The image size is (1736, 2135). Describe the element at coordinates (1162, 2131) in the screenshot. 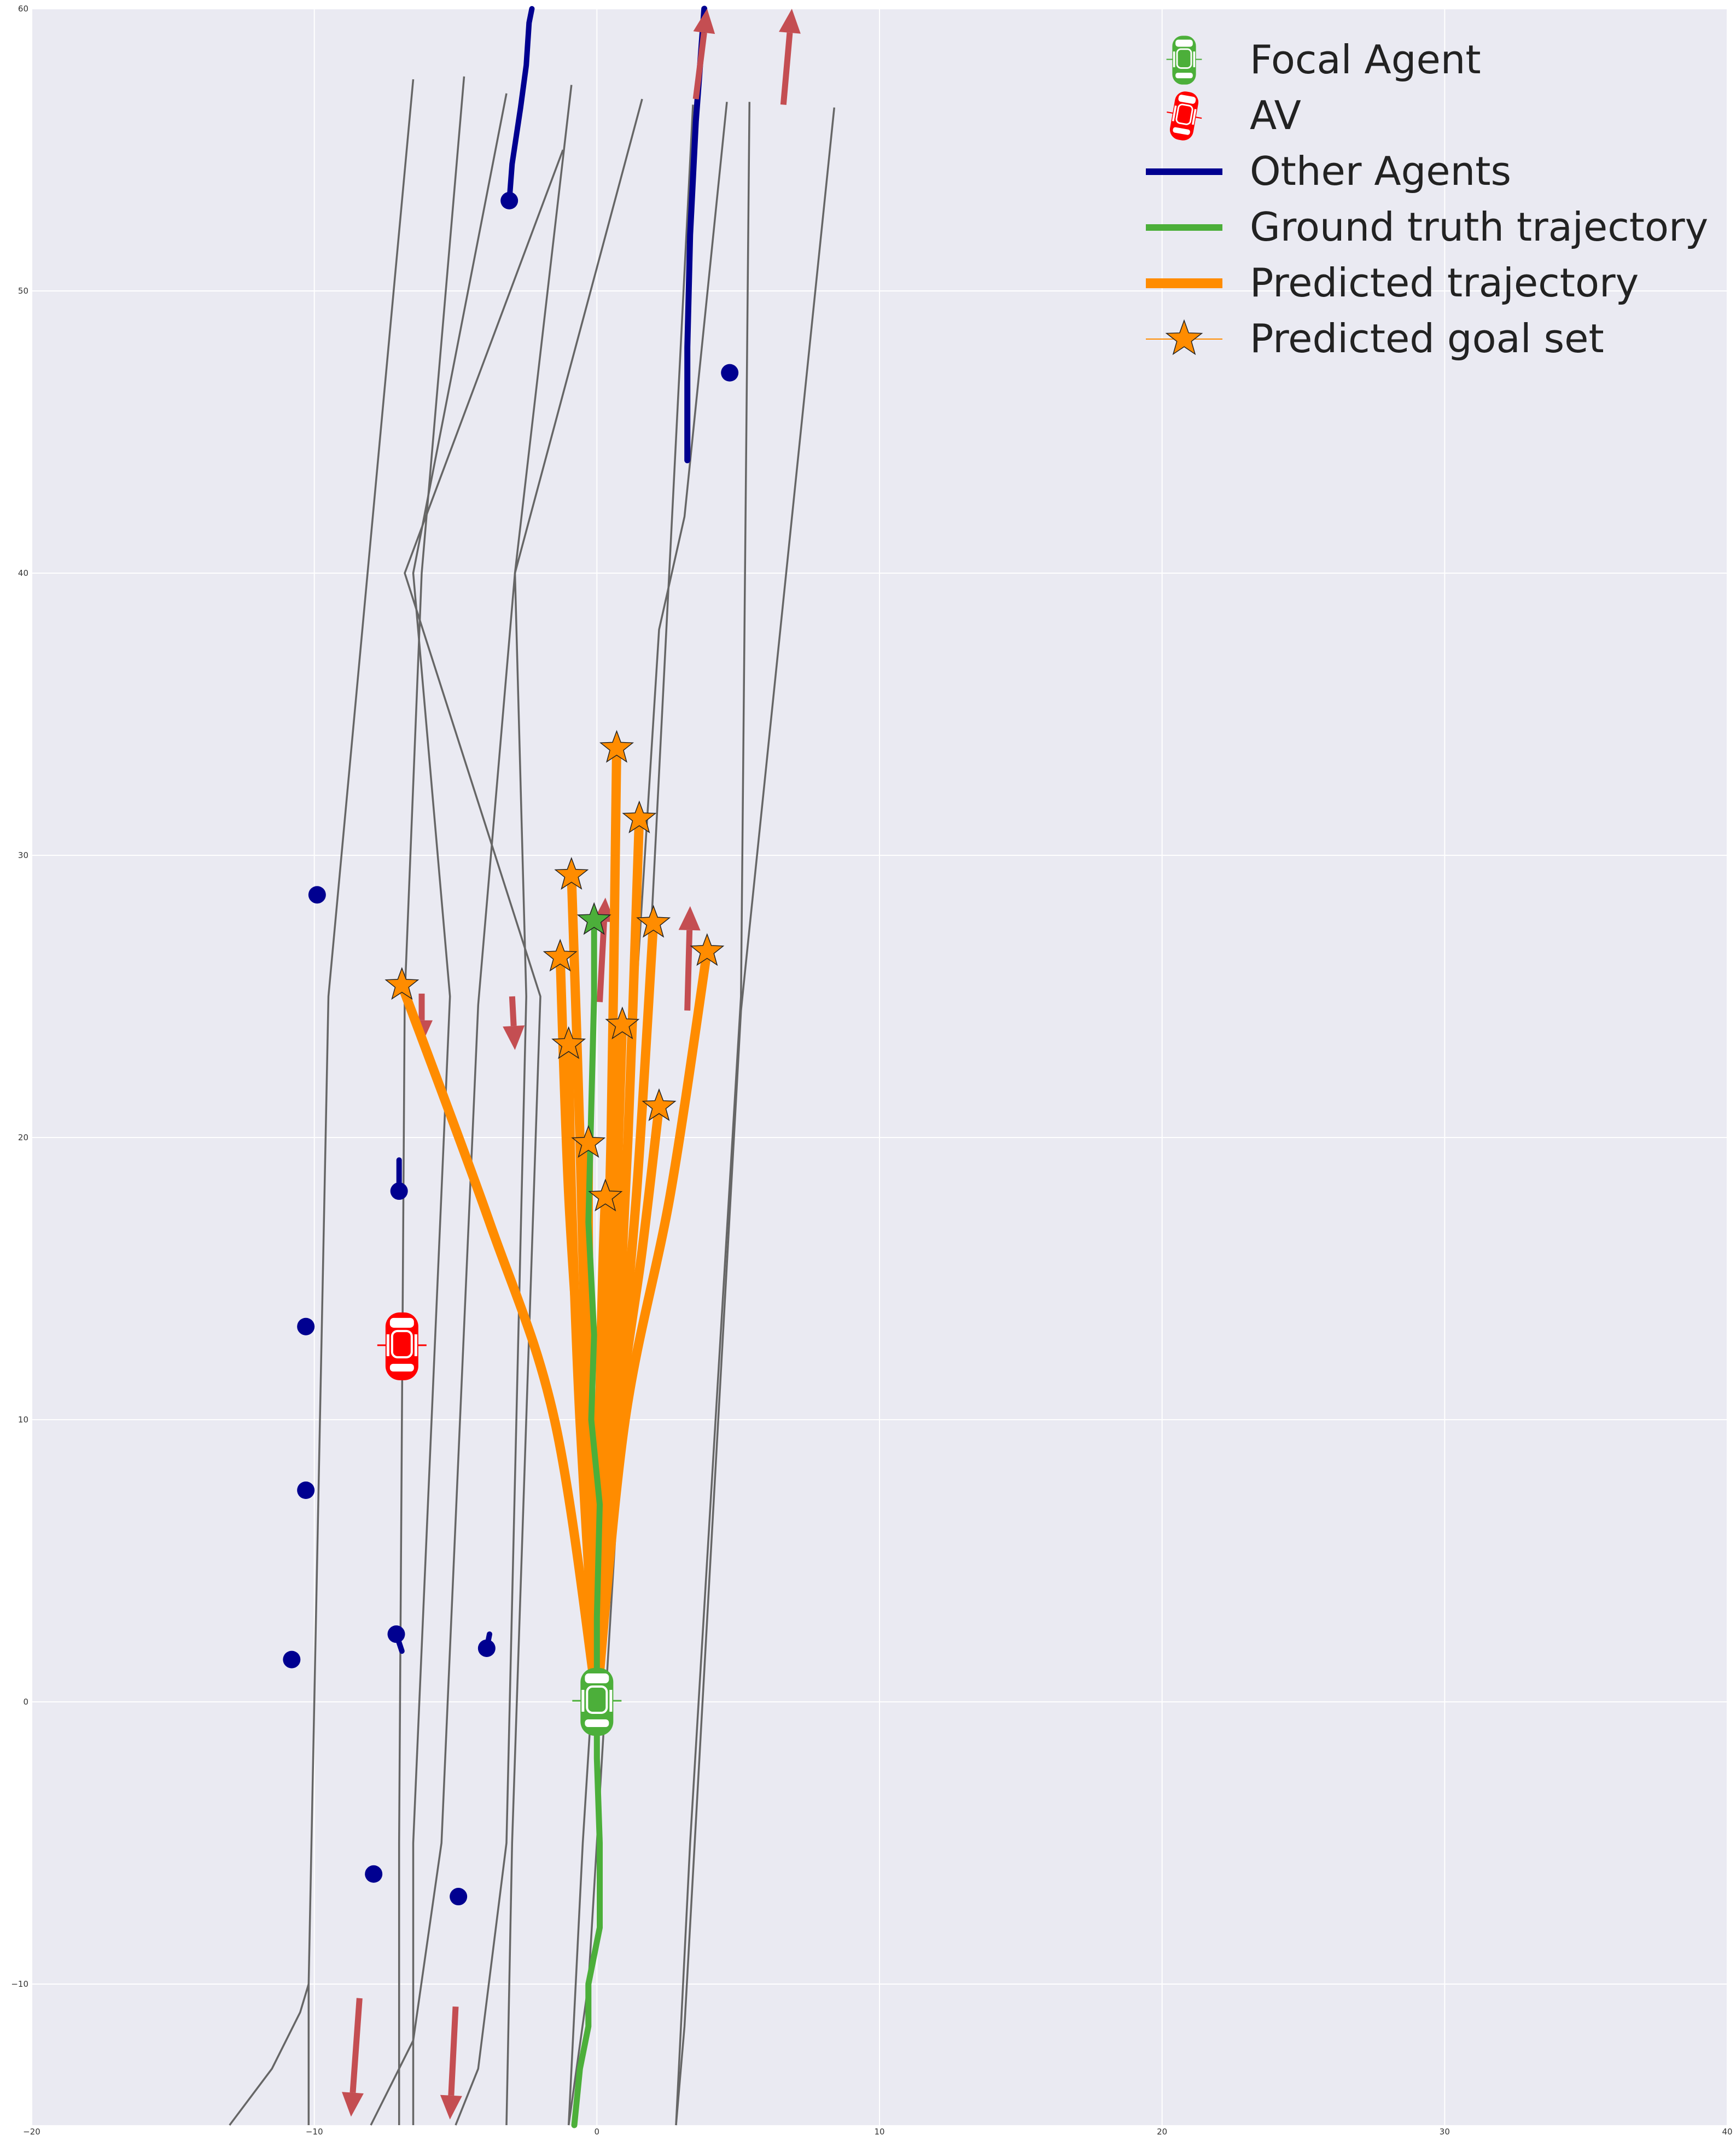

I see `x-tick-label: 20` at that location.